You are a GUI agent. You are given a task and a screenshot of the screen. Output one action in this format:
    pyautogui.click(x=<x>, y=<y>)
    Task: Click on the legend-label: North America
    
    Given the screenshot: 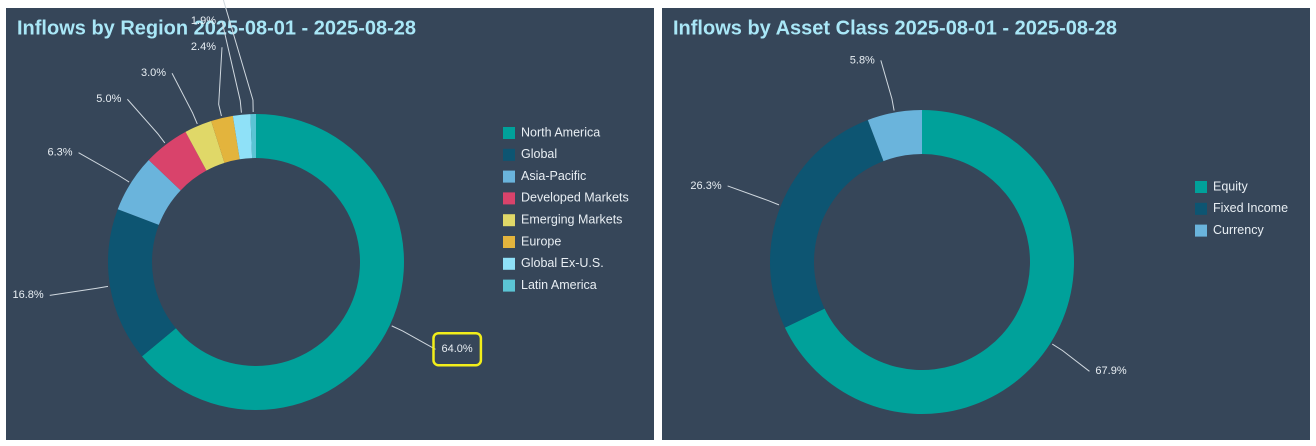 What is the action you would take?
    pyautogui.click(x=560, y=132)
    